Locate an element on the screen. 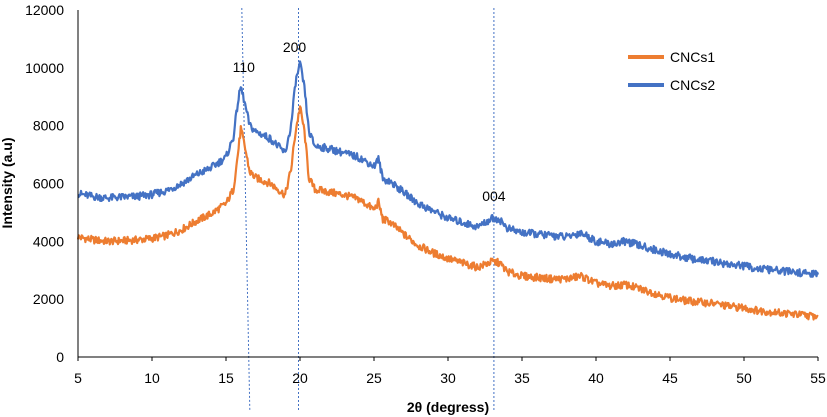  x-axis-title: 2θ (degress) is located at coordinates (448, 407).